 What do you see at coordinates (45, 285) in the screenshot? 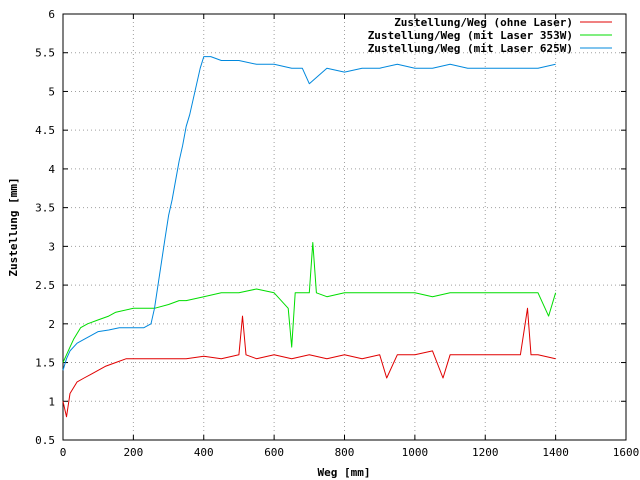
I see `y-tick-label: 2.5` at bounding box center [45, 285].